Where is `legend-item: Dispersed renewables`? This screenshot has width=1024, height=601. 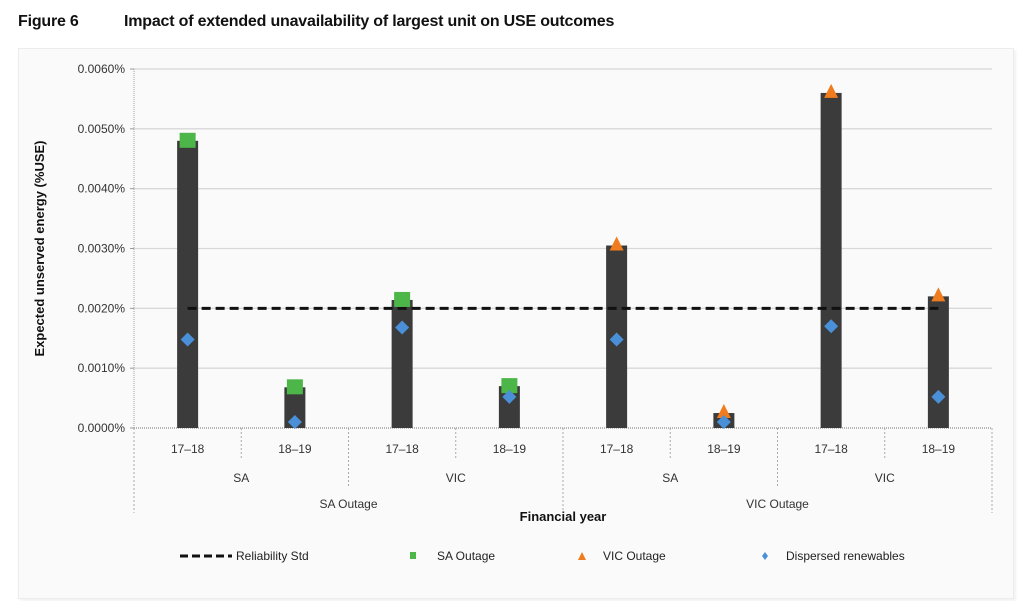 legend-item: Dispersed renewables is located at coordinates (833, 556).